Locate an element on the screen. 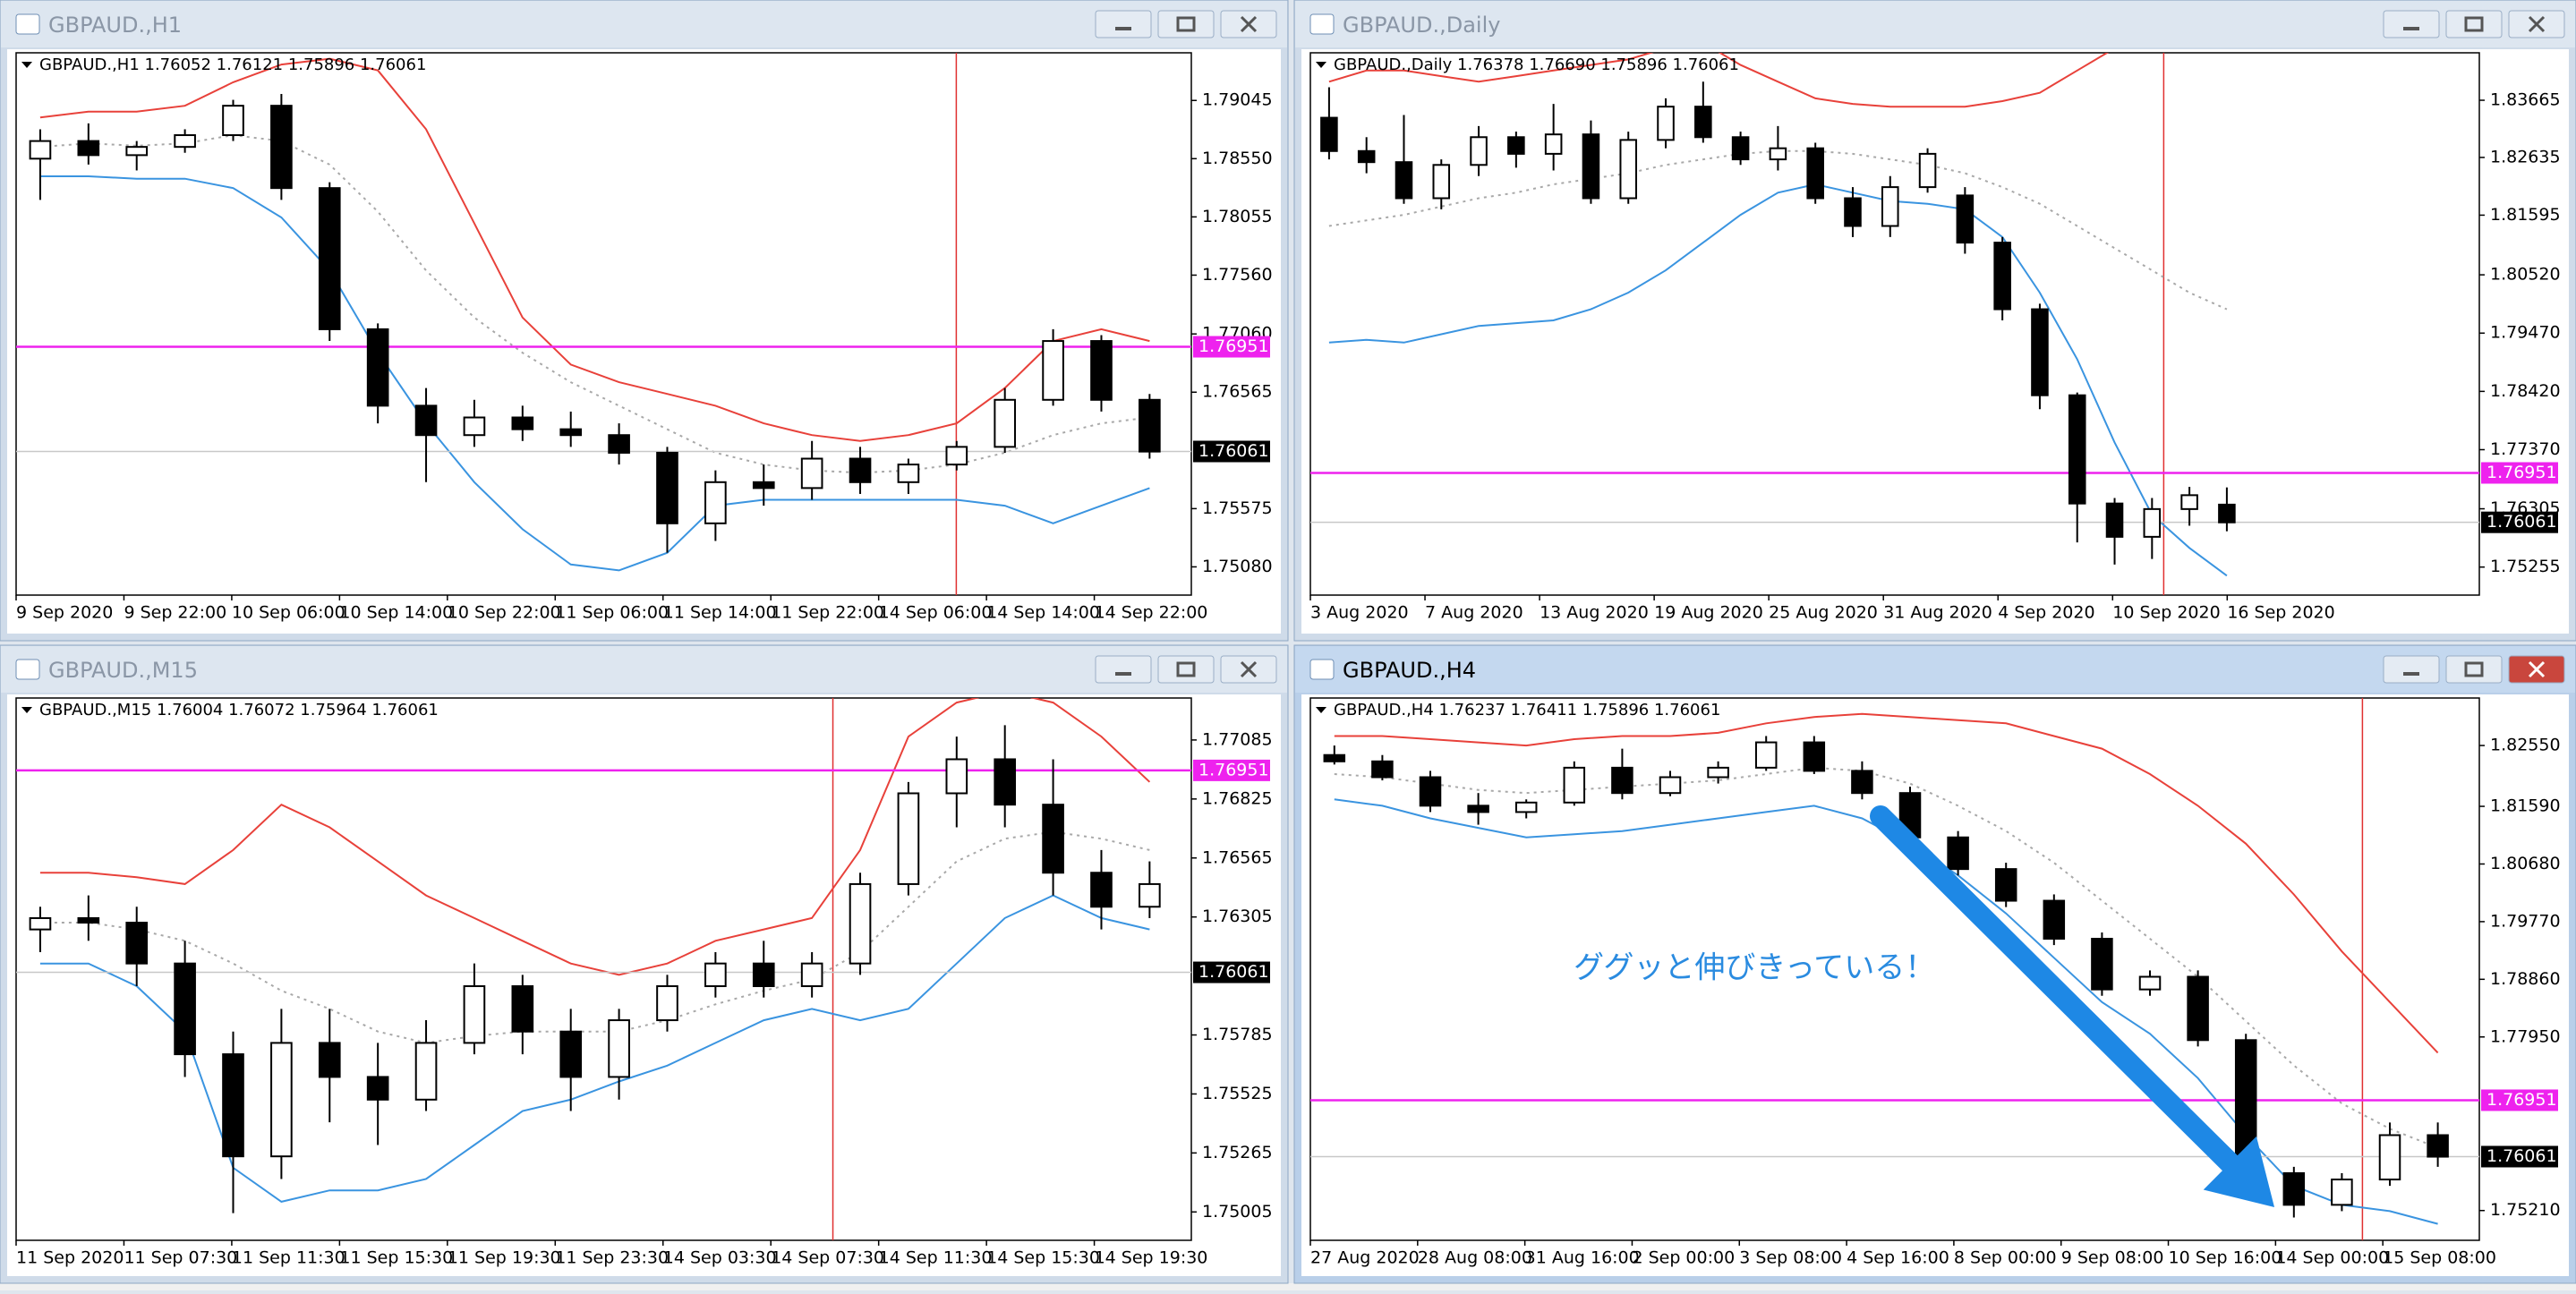  x-tick-label: 14 Sep 07:30 is located at coordinates (827, 1258).